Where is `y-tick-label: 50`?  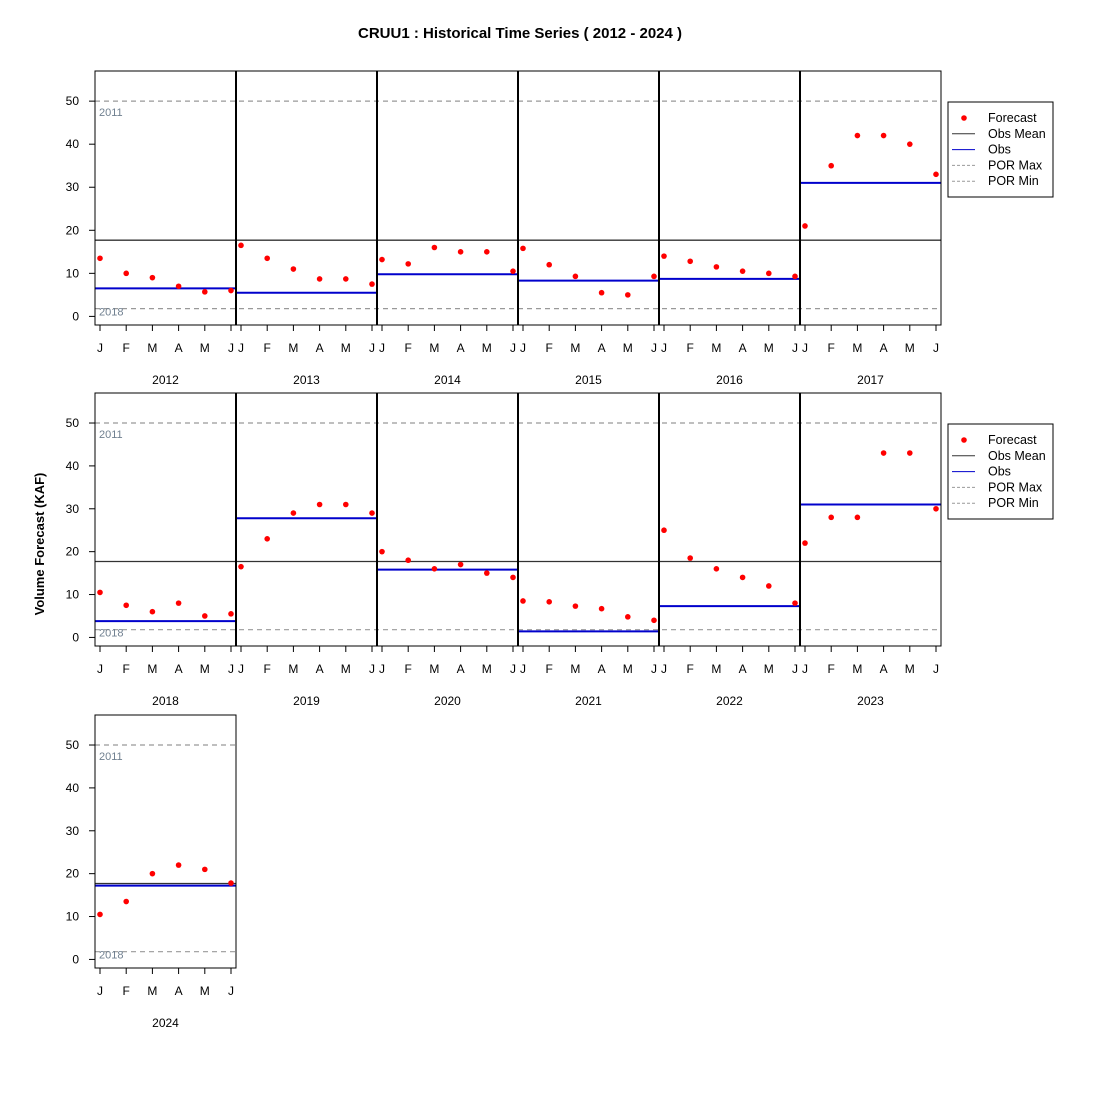 y-tick-label: 50 is located at coordinates (73, 423).